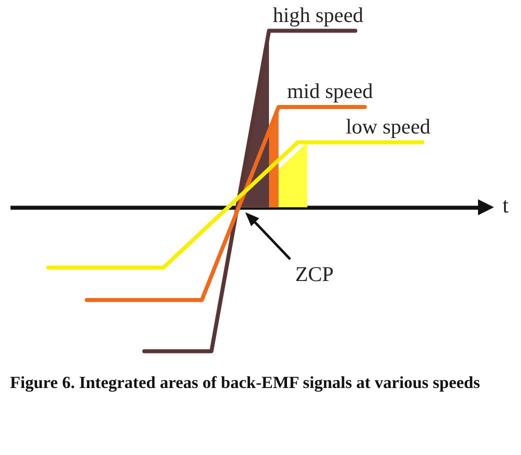  Describe the element at coordinates (314, 274) in the screenshot. I see `annotation: ZCP` at that location.